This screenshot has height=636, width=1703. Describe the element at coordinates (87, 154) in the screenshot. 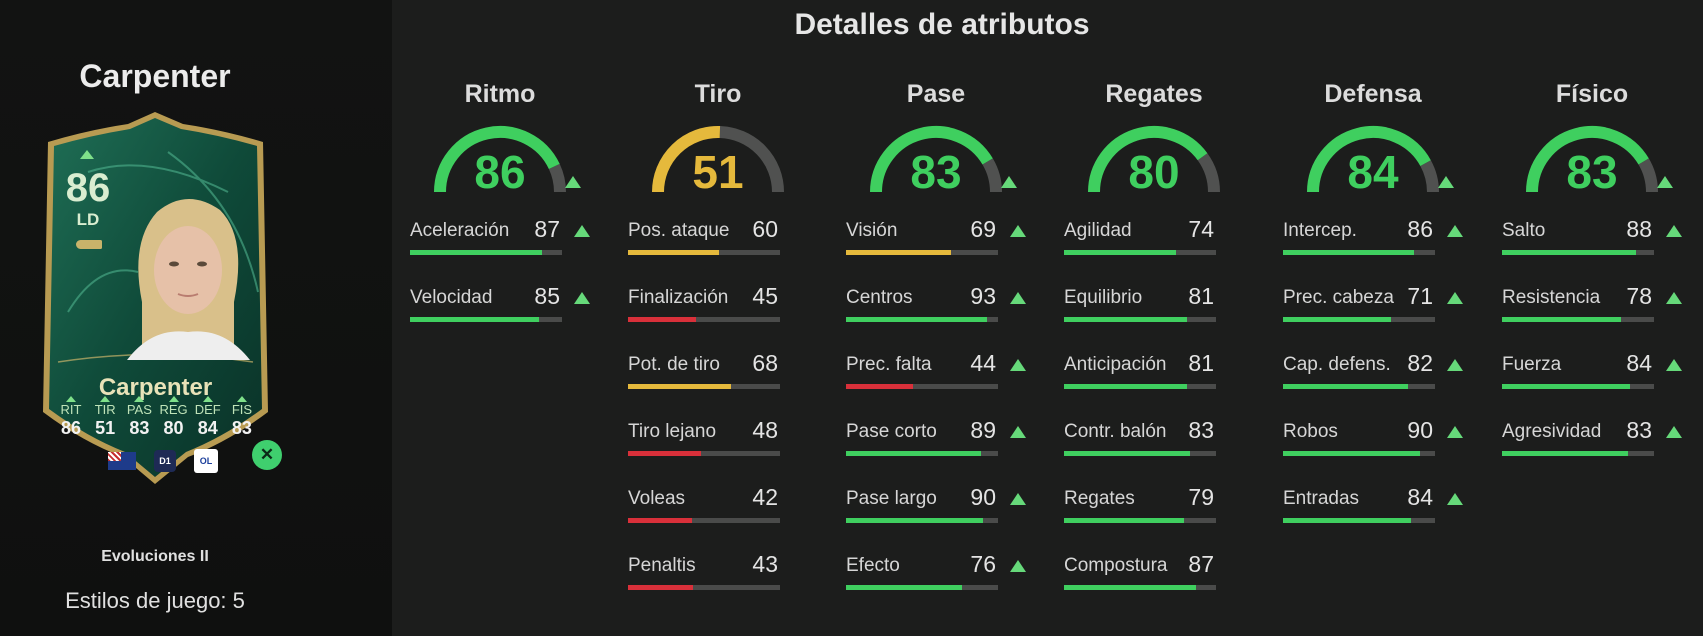

I see `rating-upgrade-icon` at that location.